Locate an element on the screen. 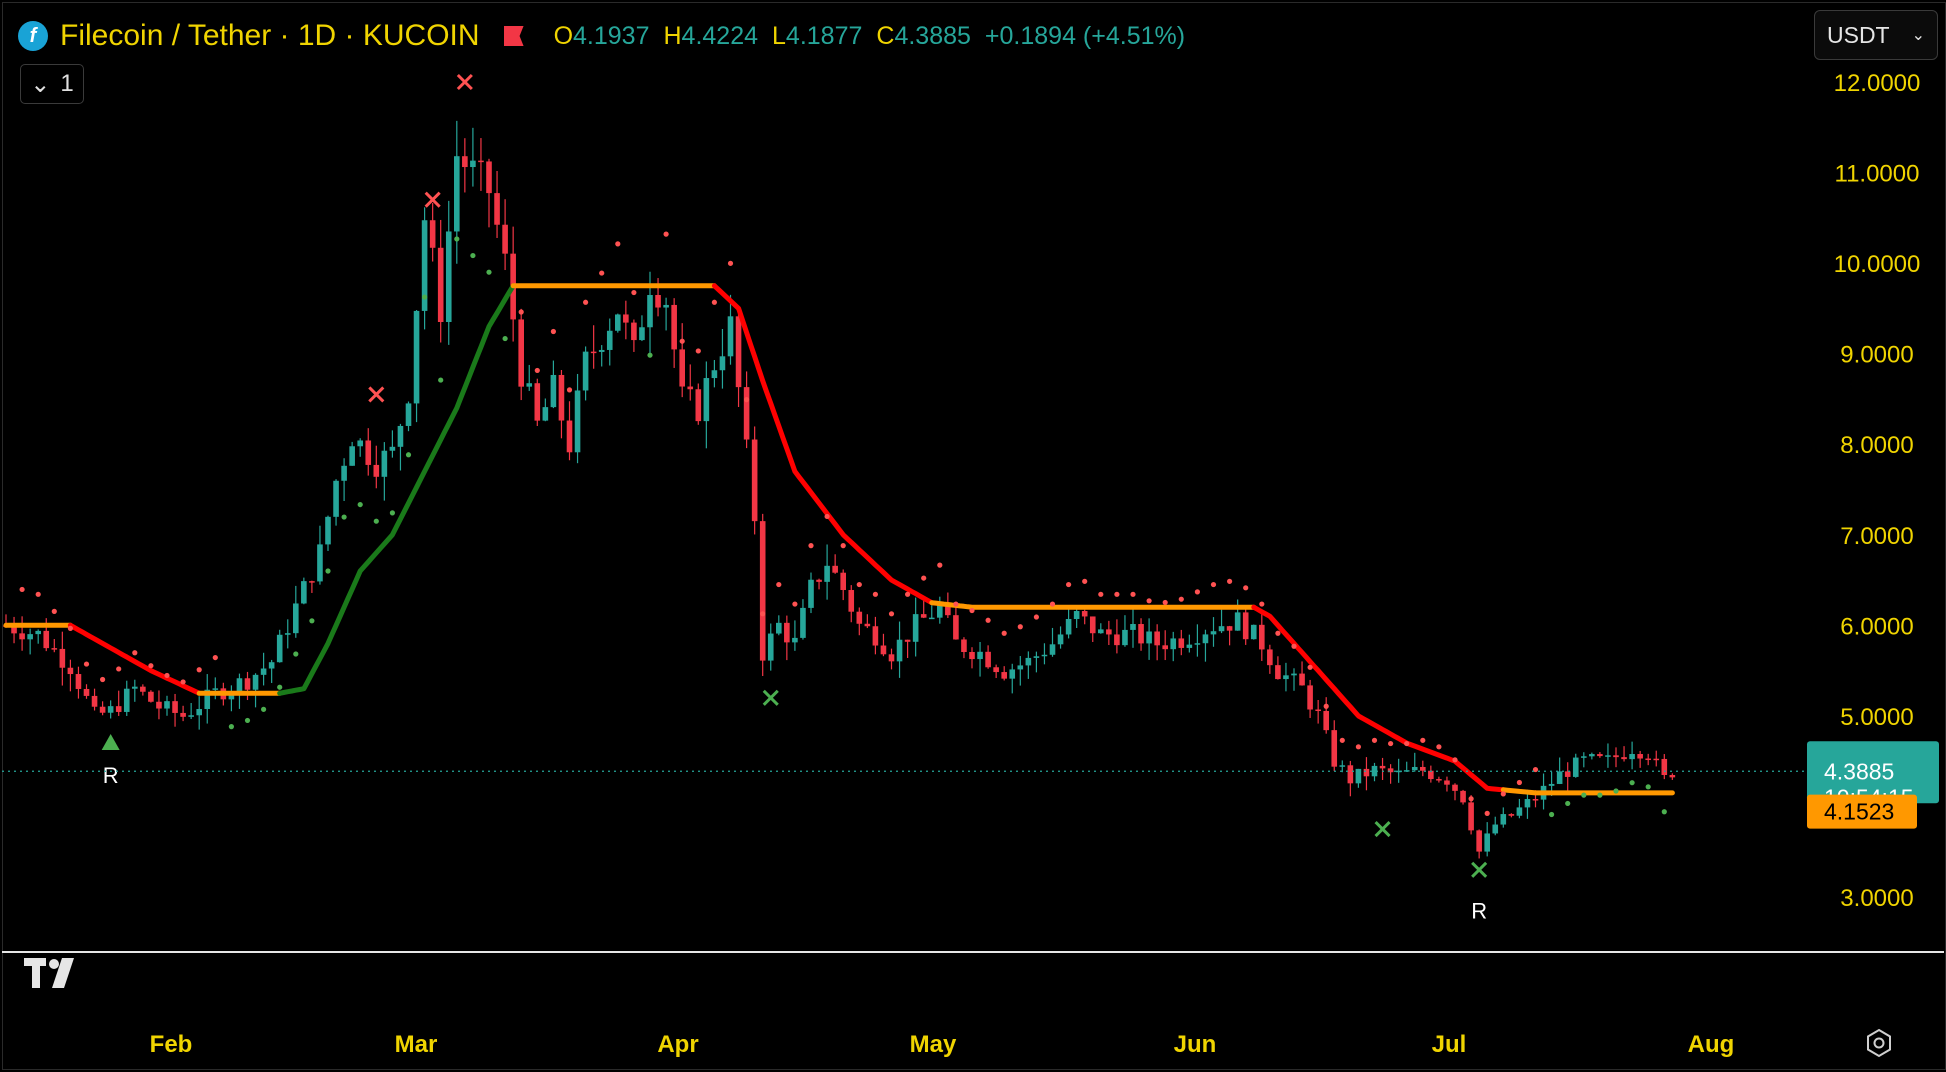 Image resolution: width=1946 pixels, height=1072 pixels. tradingview-logo-icon is located at coordinates (56, 973).